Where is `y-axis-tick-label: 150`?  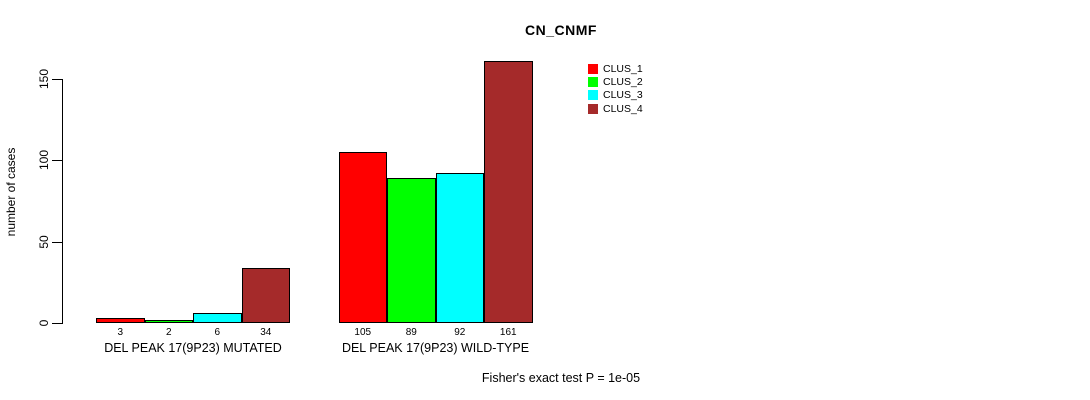 y-axis-tick-label: 150 is located at coordinates (44, 79).